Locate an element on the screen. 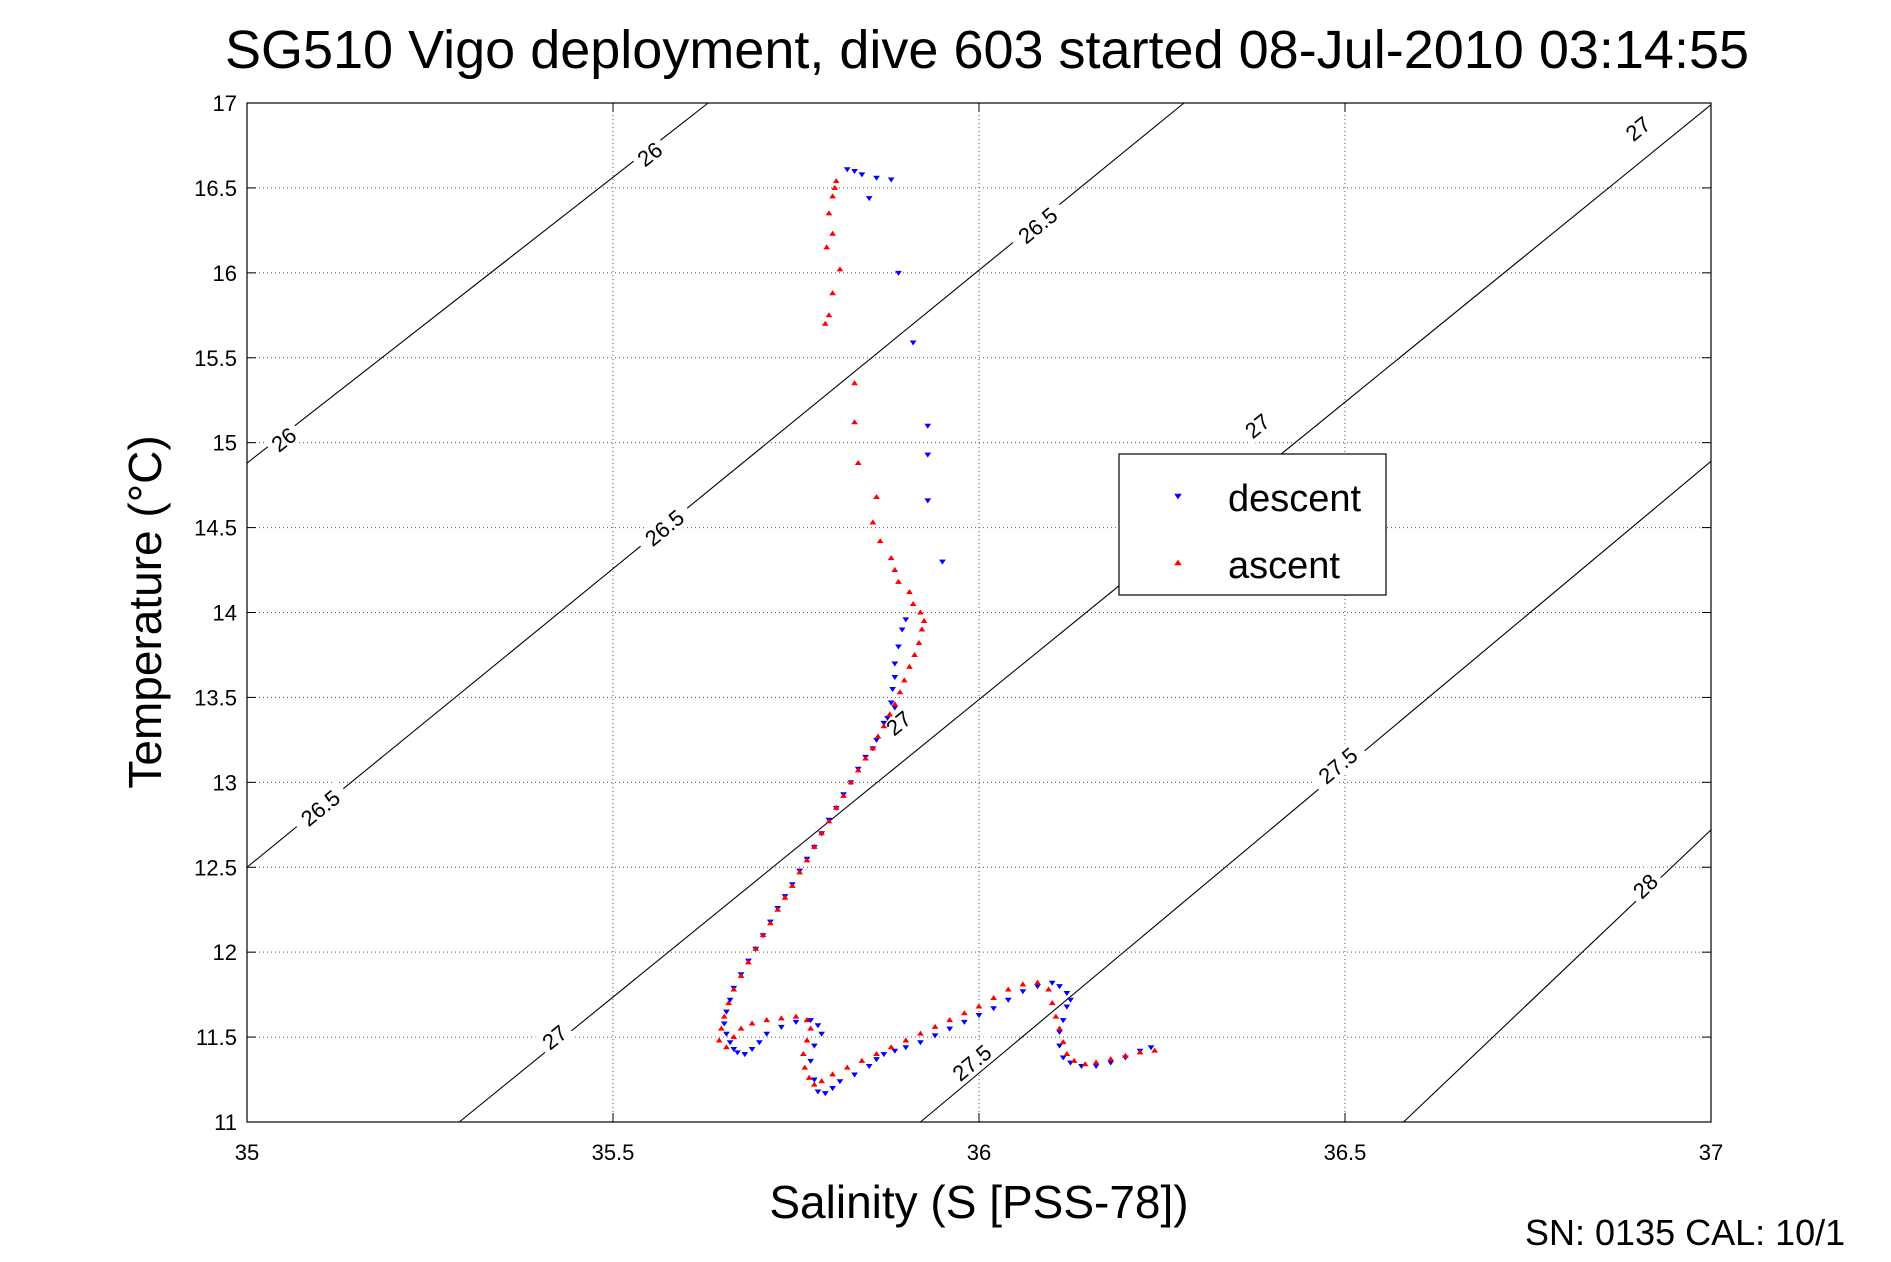 The height and width of the screenshot is (1262, 1891). isopycnal-label-text: 28 is located at coordinates (1645, 886).